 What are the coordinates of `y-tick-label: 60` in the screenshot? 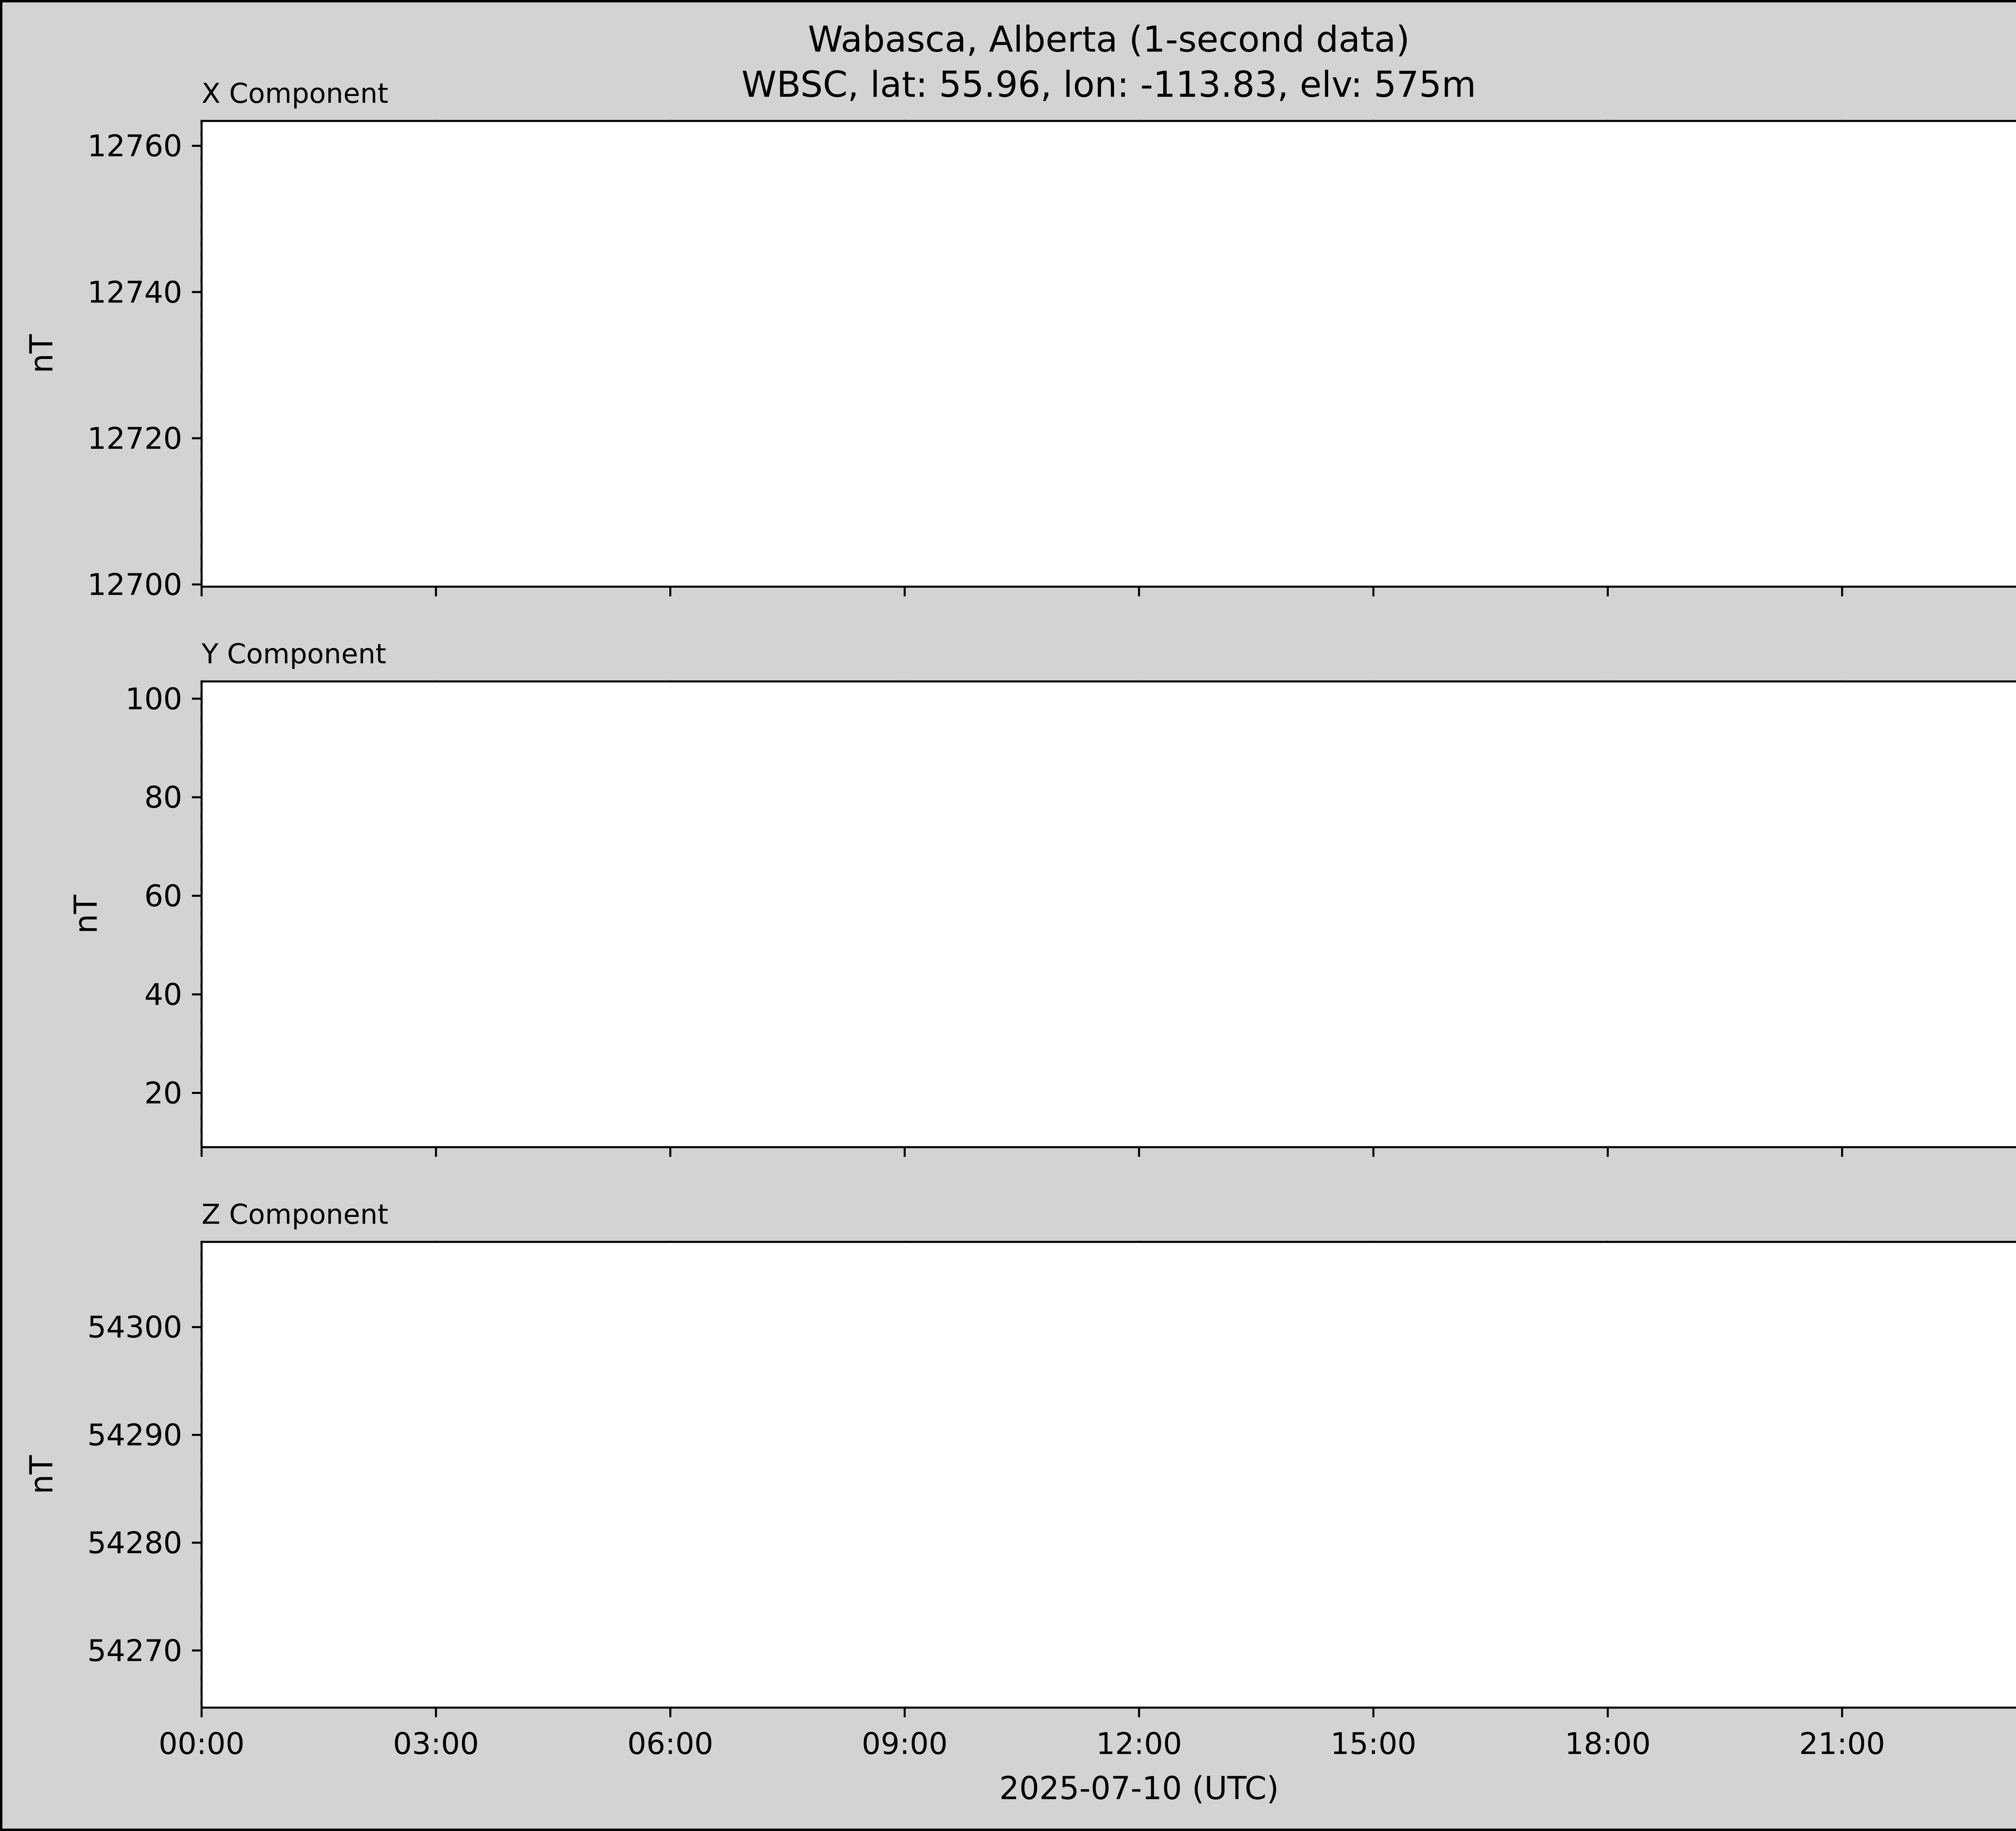 It's located at (163, 896).